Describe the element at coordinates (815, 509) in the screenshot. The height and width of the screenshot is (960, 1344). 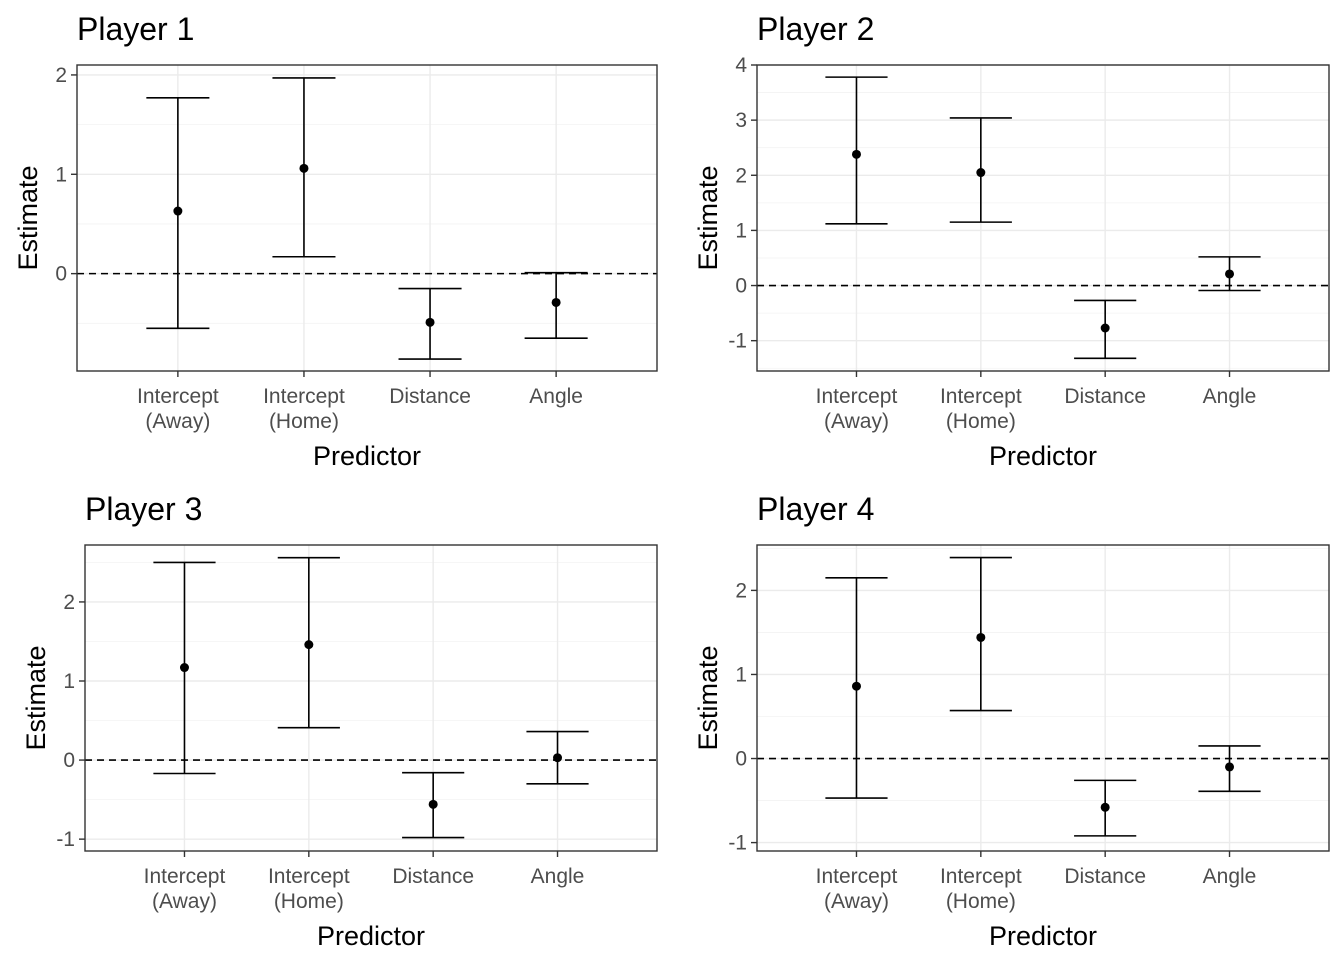
I see `panel-title: Player 4` at that location.